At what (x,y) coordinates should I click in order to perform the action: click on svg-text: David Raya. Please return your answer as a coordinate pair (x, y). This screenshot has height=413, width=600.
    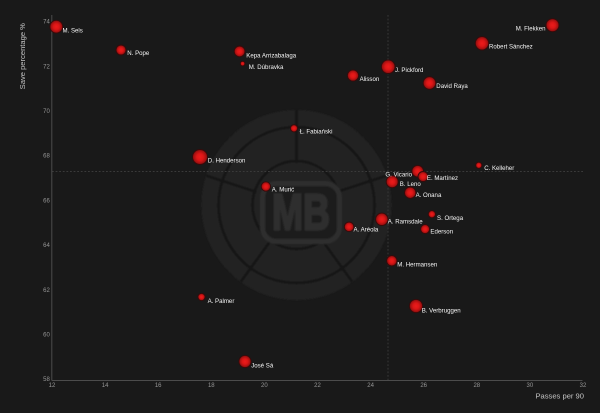
    Looking at the image, I should click on (452, 86).